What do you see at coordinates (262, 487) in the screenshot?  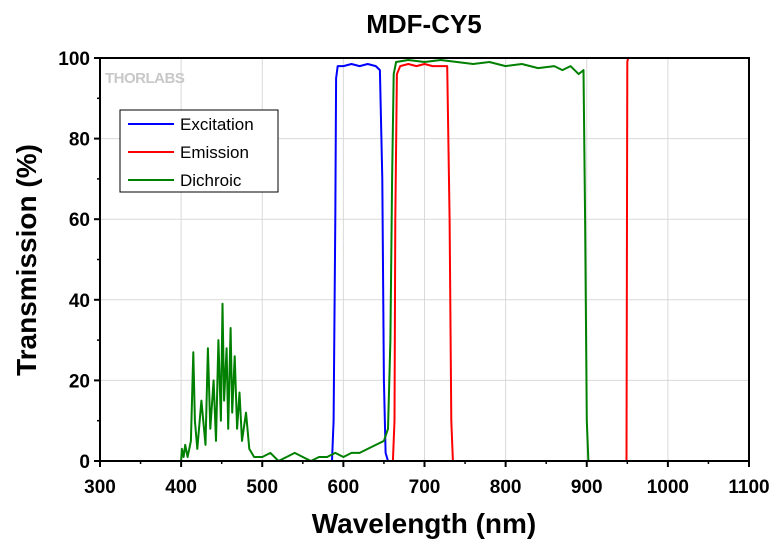 I see `x-tick-label: 500` at bounding box center [262, 487].